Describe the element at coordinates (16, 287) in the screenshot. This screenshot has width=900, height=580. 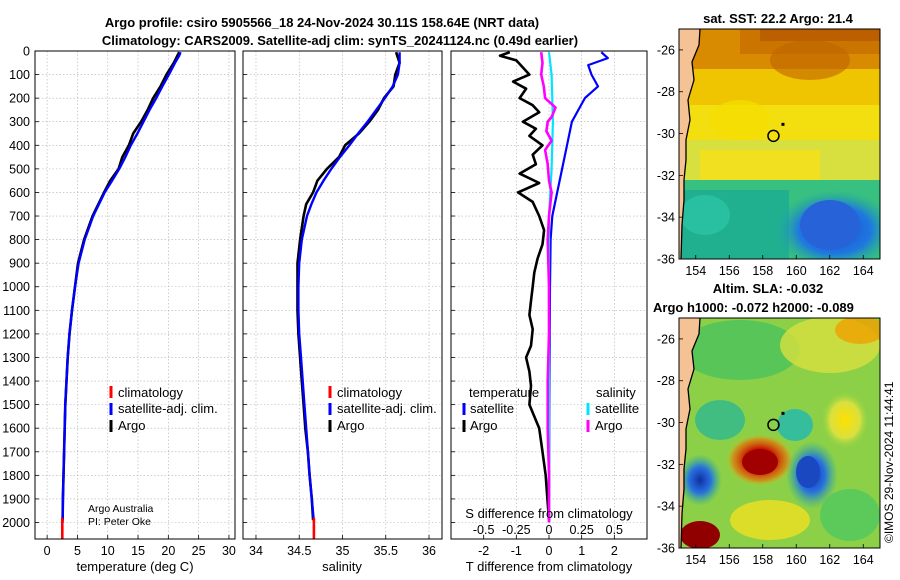
I see `y-tick-label: 1000` at that location.